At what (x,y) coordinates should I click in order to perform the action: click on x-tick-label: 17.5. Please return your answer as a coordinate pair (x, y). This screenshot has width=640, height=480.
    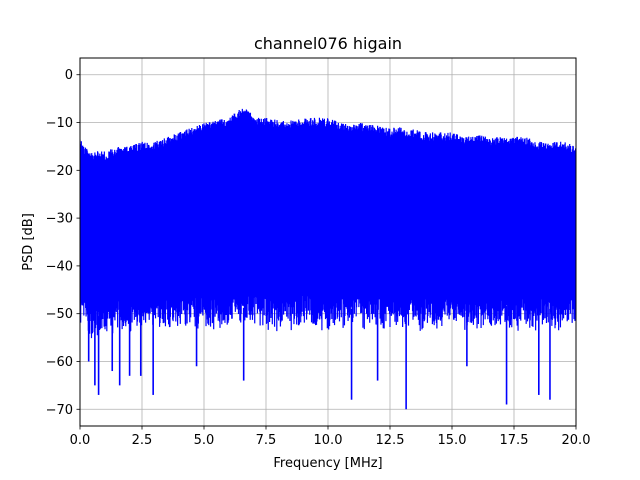
    Looking at the image, I should click on (514, 440).